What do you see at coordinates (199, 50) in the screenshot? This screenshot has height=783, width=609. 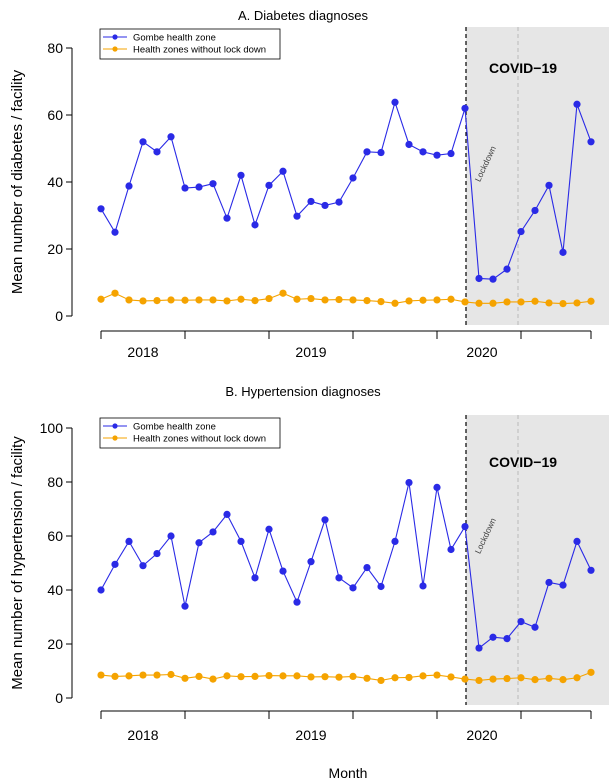 I see `legend-label-no-lockdown: Health zones without lock down` at bounding box center [199, 50].